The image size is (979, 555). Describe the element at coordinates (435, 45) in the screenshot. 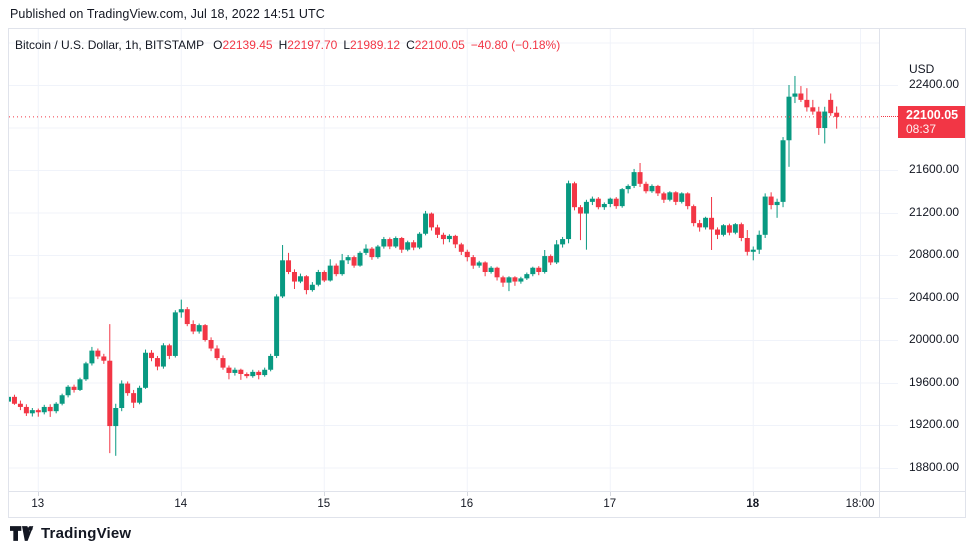

I see `ohlc-close: C22100.05` at that location.